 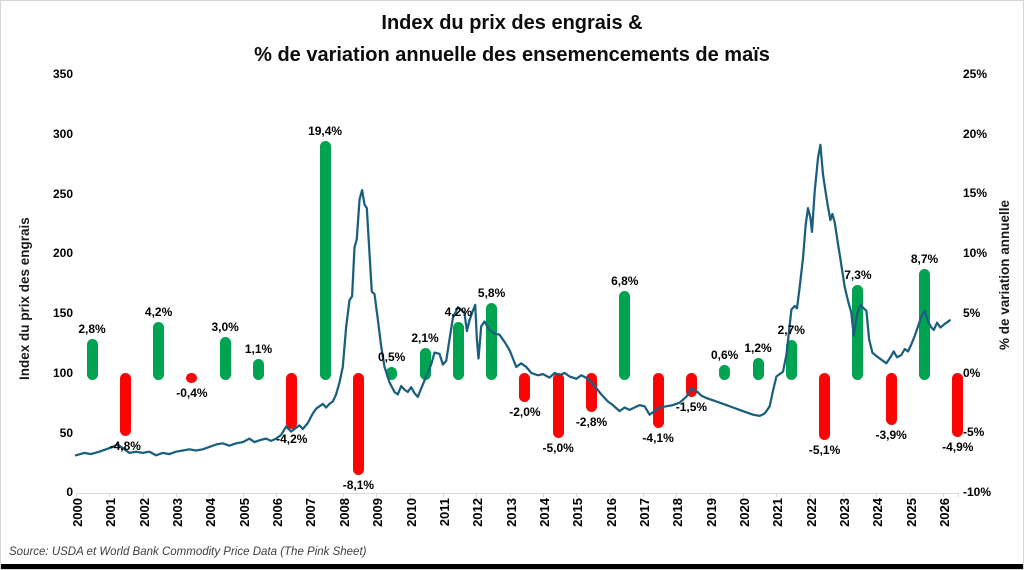 I want to click on bar-2010, so click(x=425, y=363).